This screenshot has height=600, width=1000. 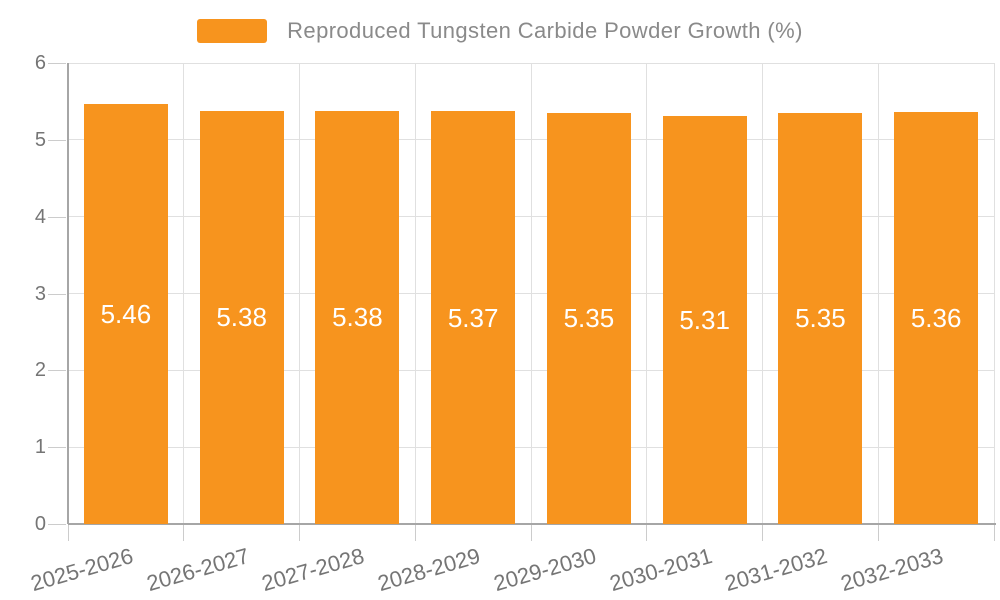 I want to click on y-axis-line, so click(x=68, y=293).